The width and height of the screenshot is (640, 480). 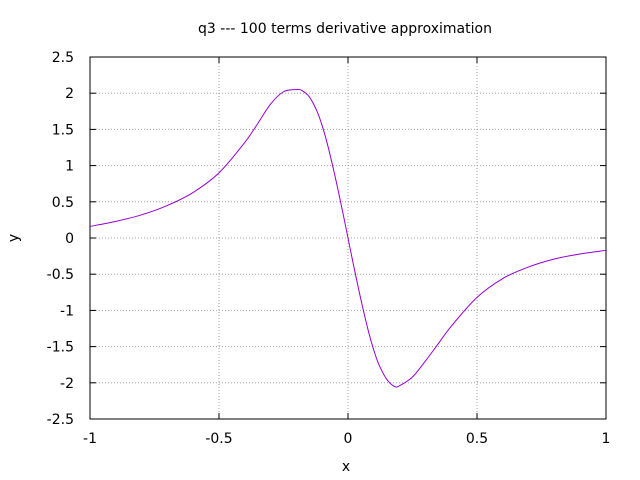 I want to click on y-tick-label: -1.5, so click(x=60, y=348).